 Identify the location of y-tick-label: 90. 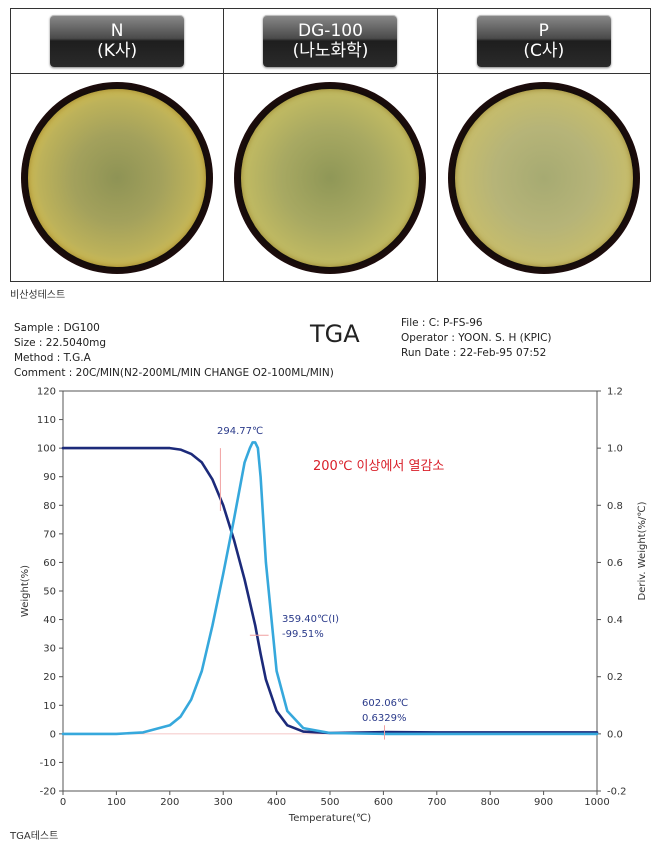
(49, 477).